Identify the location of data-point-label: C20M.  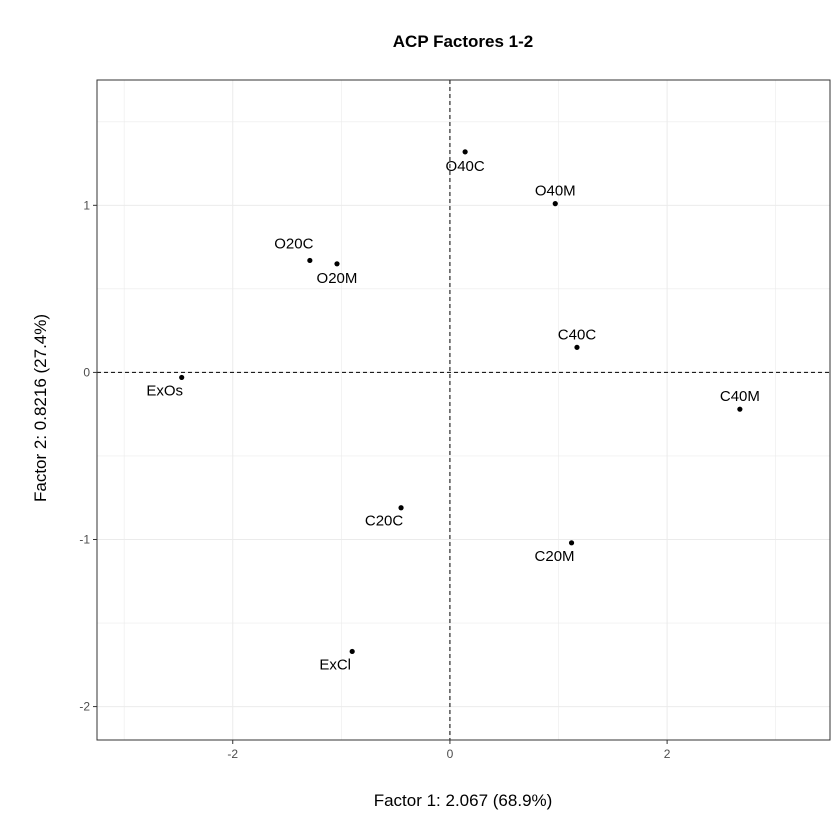
(555, 556).